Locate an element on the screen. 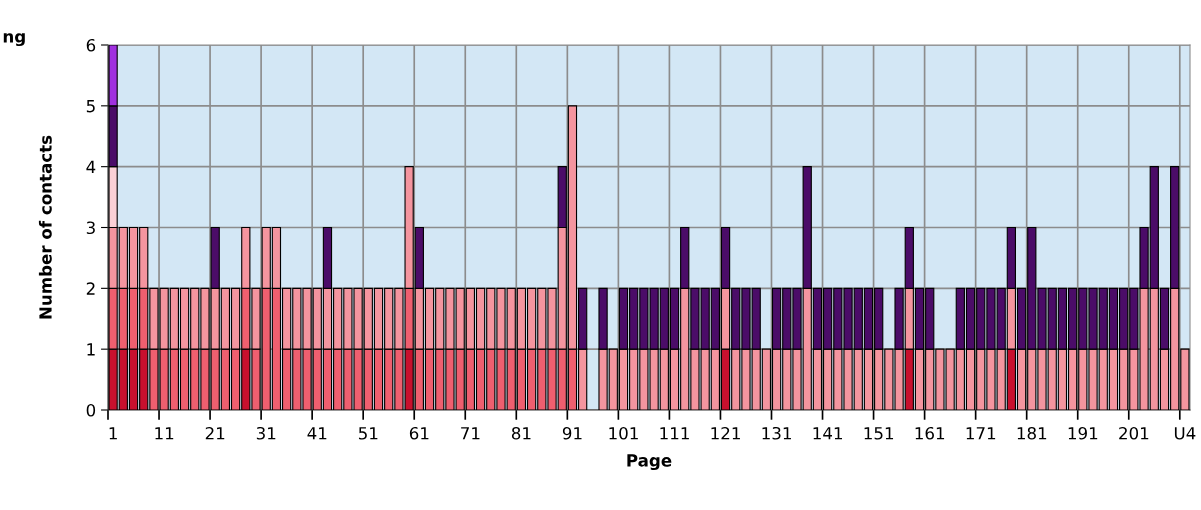  x-axis-title: Page is located at coordinates (649, 462).